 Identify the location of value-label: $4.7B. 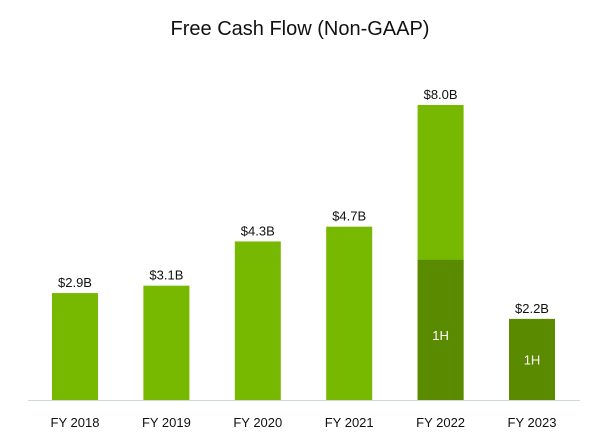
(349, 216).